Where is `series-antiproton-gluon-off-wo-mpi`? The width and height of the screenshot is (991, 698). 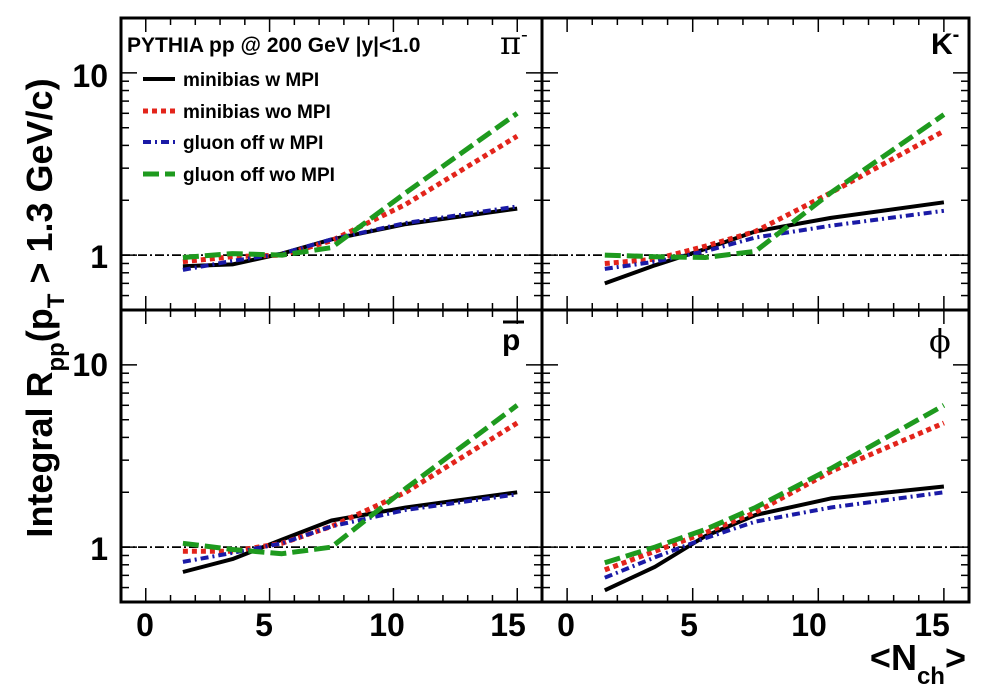 series-antiproton-gluon-off-wo-mpi is located at coordinates (350, 480).